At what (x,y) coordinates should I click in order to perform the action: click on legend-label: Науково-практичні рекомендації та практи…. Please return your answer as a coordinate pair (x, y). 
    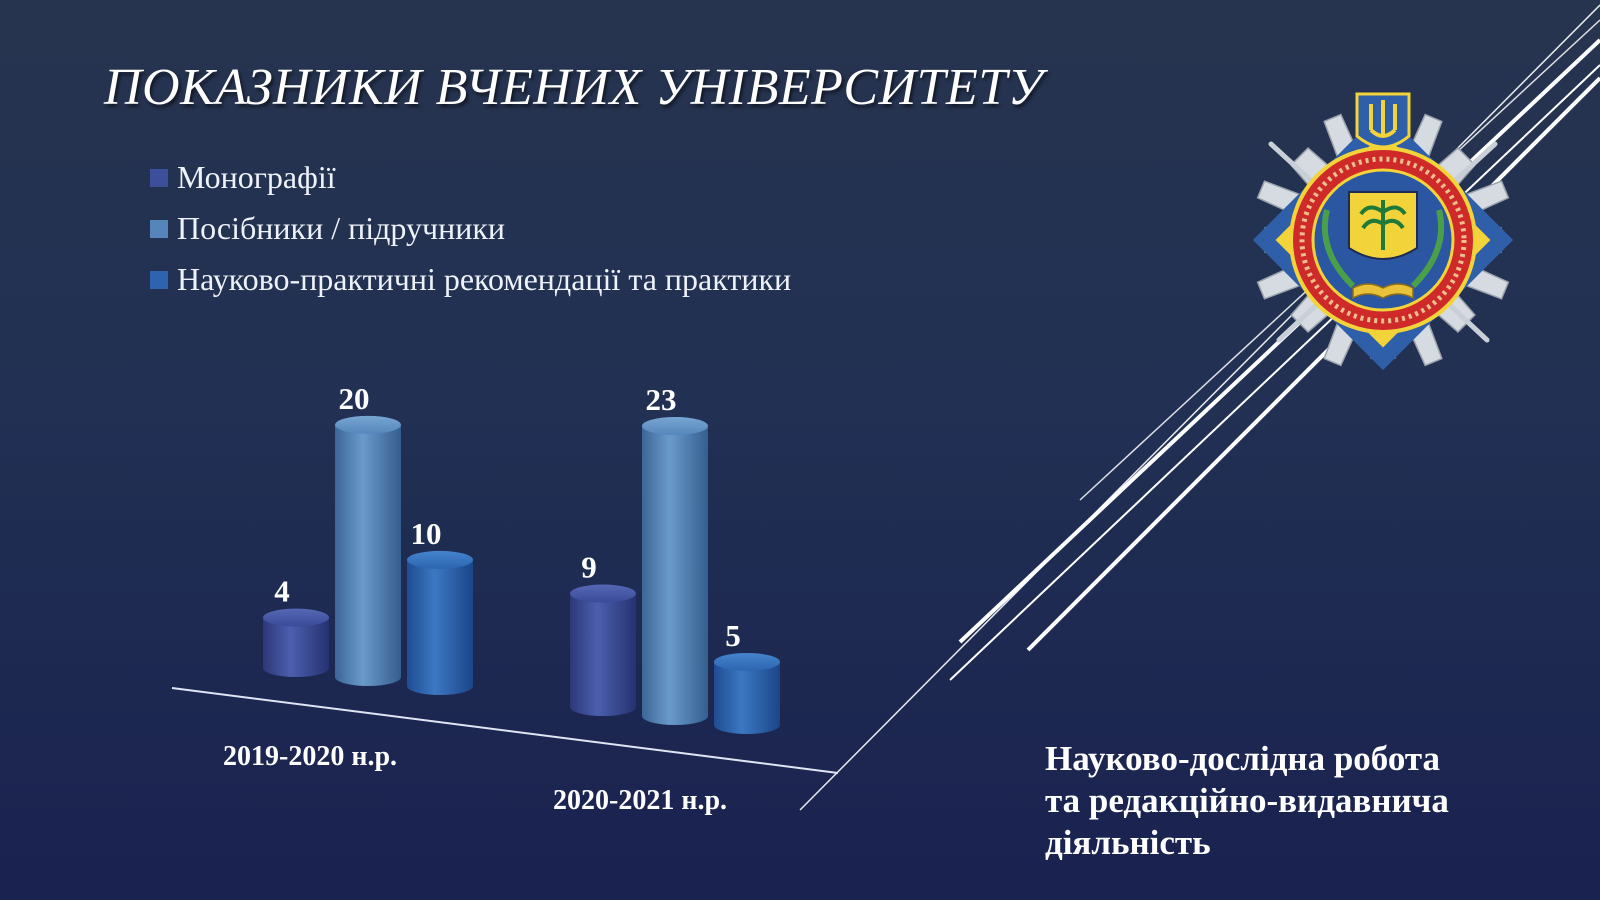
    Looking at the image, I should click on (484, 279).